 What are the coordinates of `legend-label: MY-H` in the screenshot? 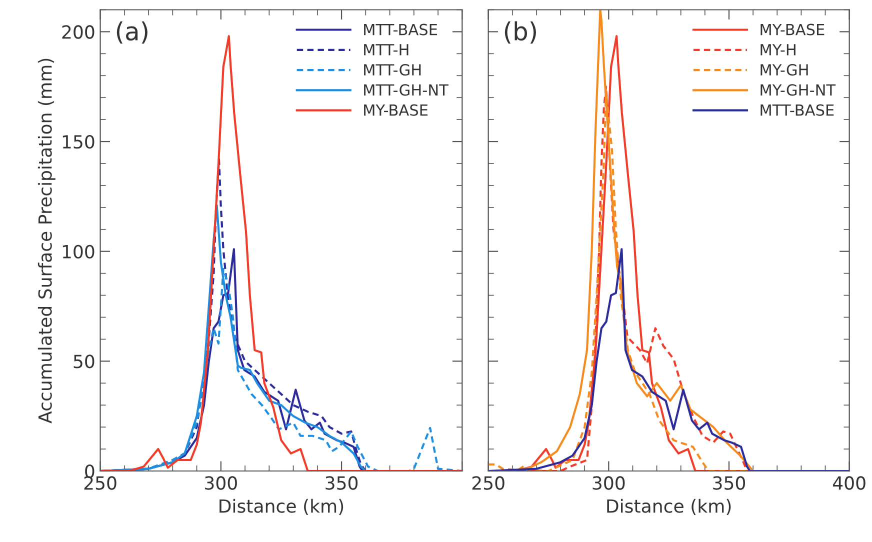 It's located at (778, 50).